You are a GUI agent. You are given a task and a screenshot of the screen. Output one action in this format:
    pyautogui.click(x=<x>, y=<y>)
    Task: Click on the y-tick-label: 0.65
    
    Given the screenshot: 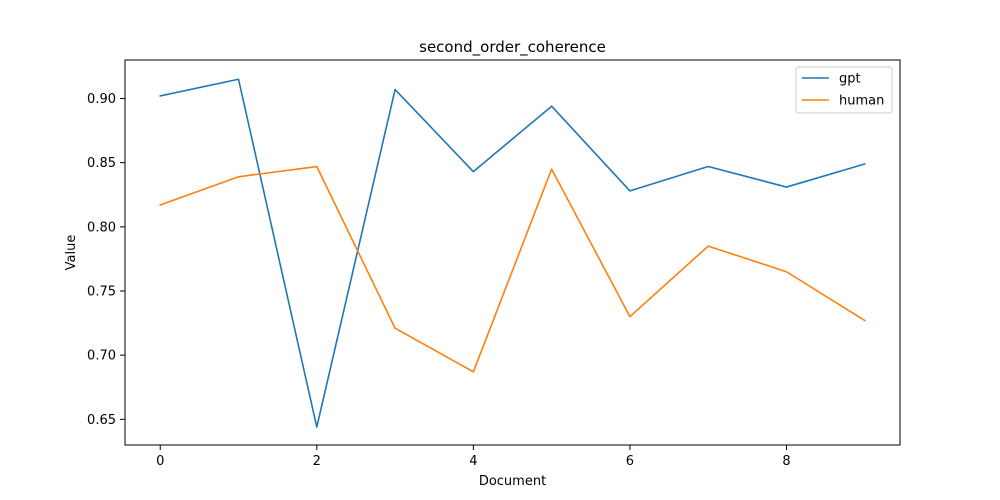 What is the action you would take?
    pyautogui.click(x=101, y=420)
    